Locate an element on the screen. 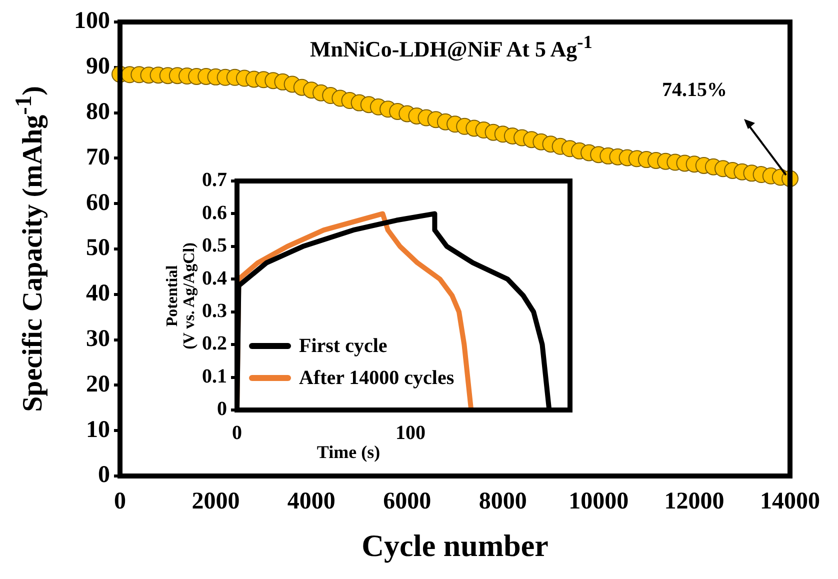  y-tick-label: 20 is located at coordinates (98, 384).